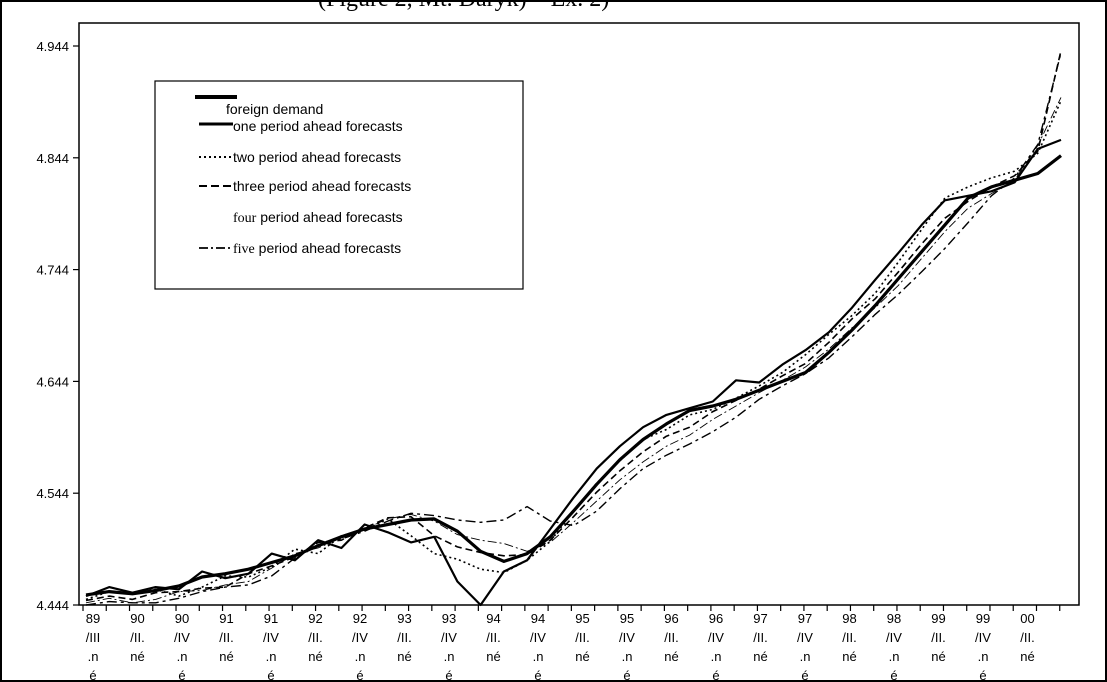  I want to click on x-tick-label-line: /III, so click(93, 637).